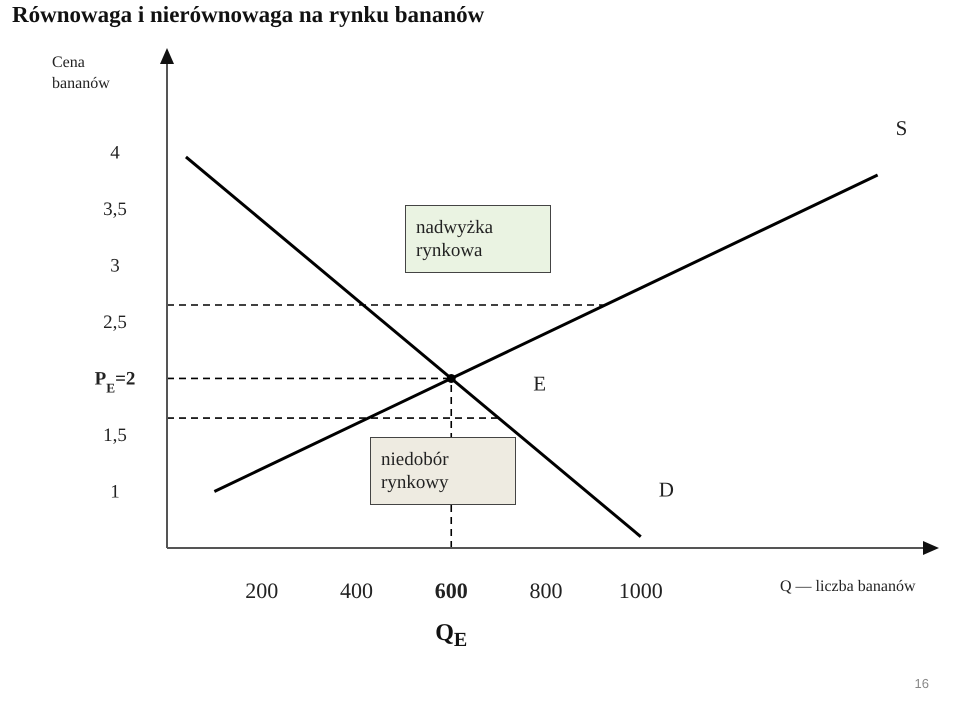 The height and width of the screenshot is (714, 959). I want to click on y-tick-label: 1, so click(115, 491).